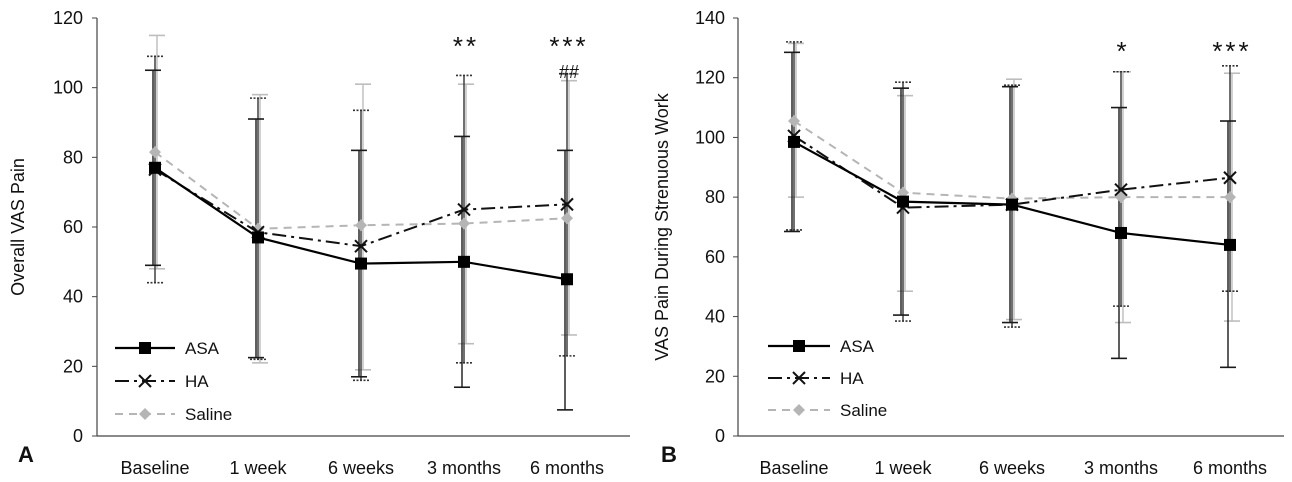 The height and width of the screenshot is (482, 1292). I want to click on panel-letter: A, so click(26, 454).